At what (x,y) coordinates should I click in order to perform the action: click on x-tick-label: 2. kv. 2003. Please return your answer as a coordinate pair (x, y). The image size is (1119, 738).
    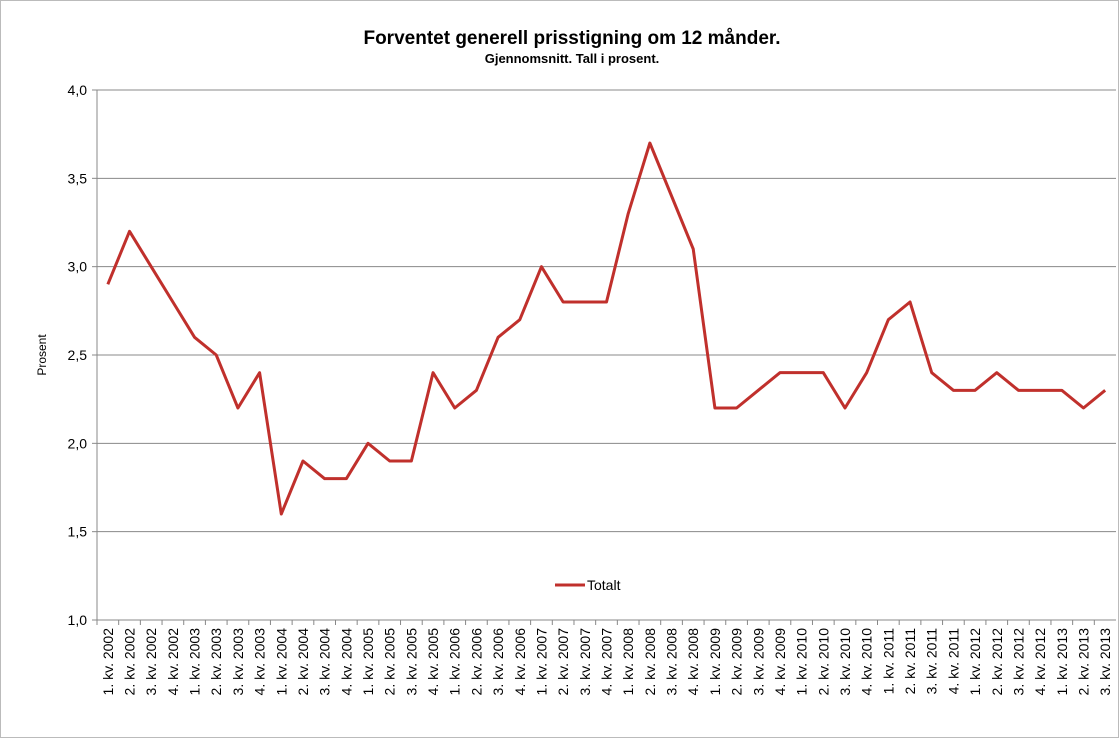
    Looking at the image, I should click on (216, 662).